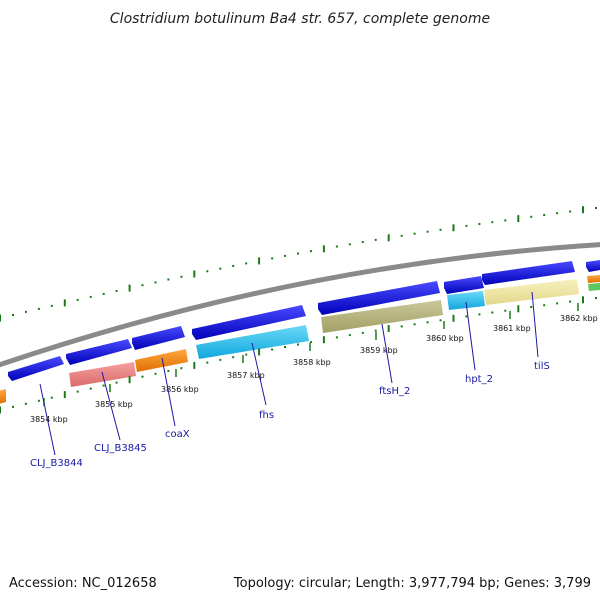 Image resolution: width=600 pixels, height=600 pixels. Describe the element at coordinates (594, 287) in the screenshot. I see `feature-green` at that location.